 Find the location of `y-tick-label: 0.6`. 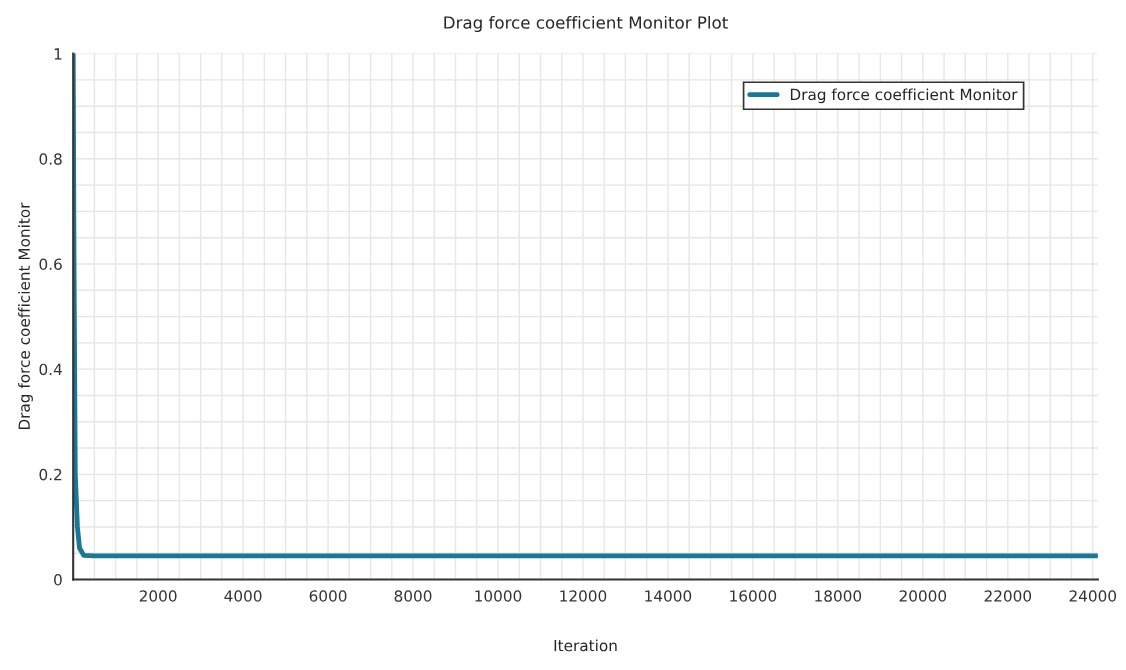

y-tick-label: 0.6 is located at coordinates (50, 264).